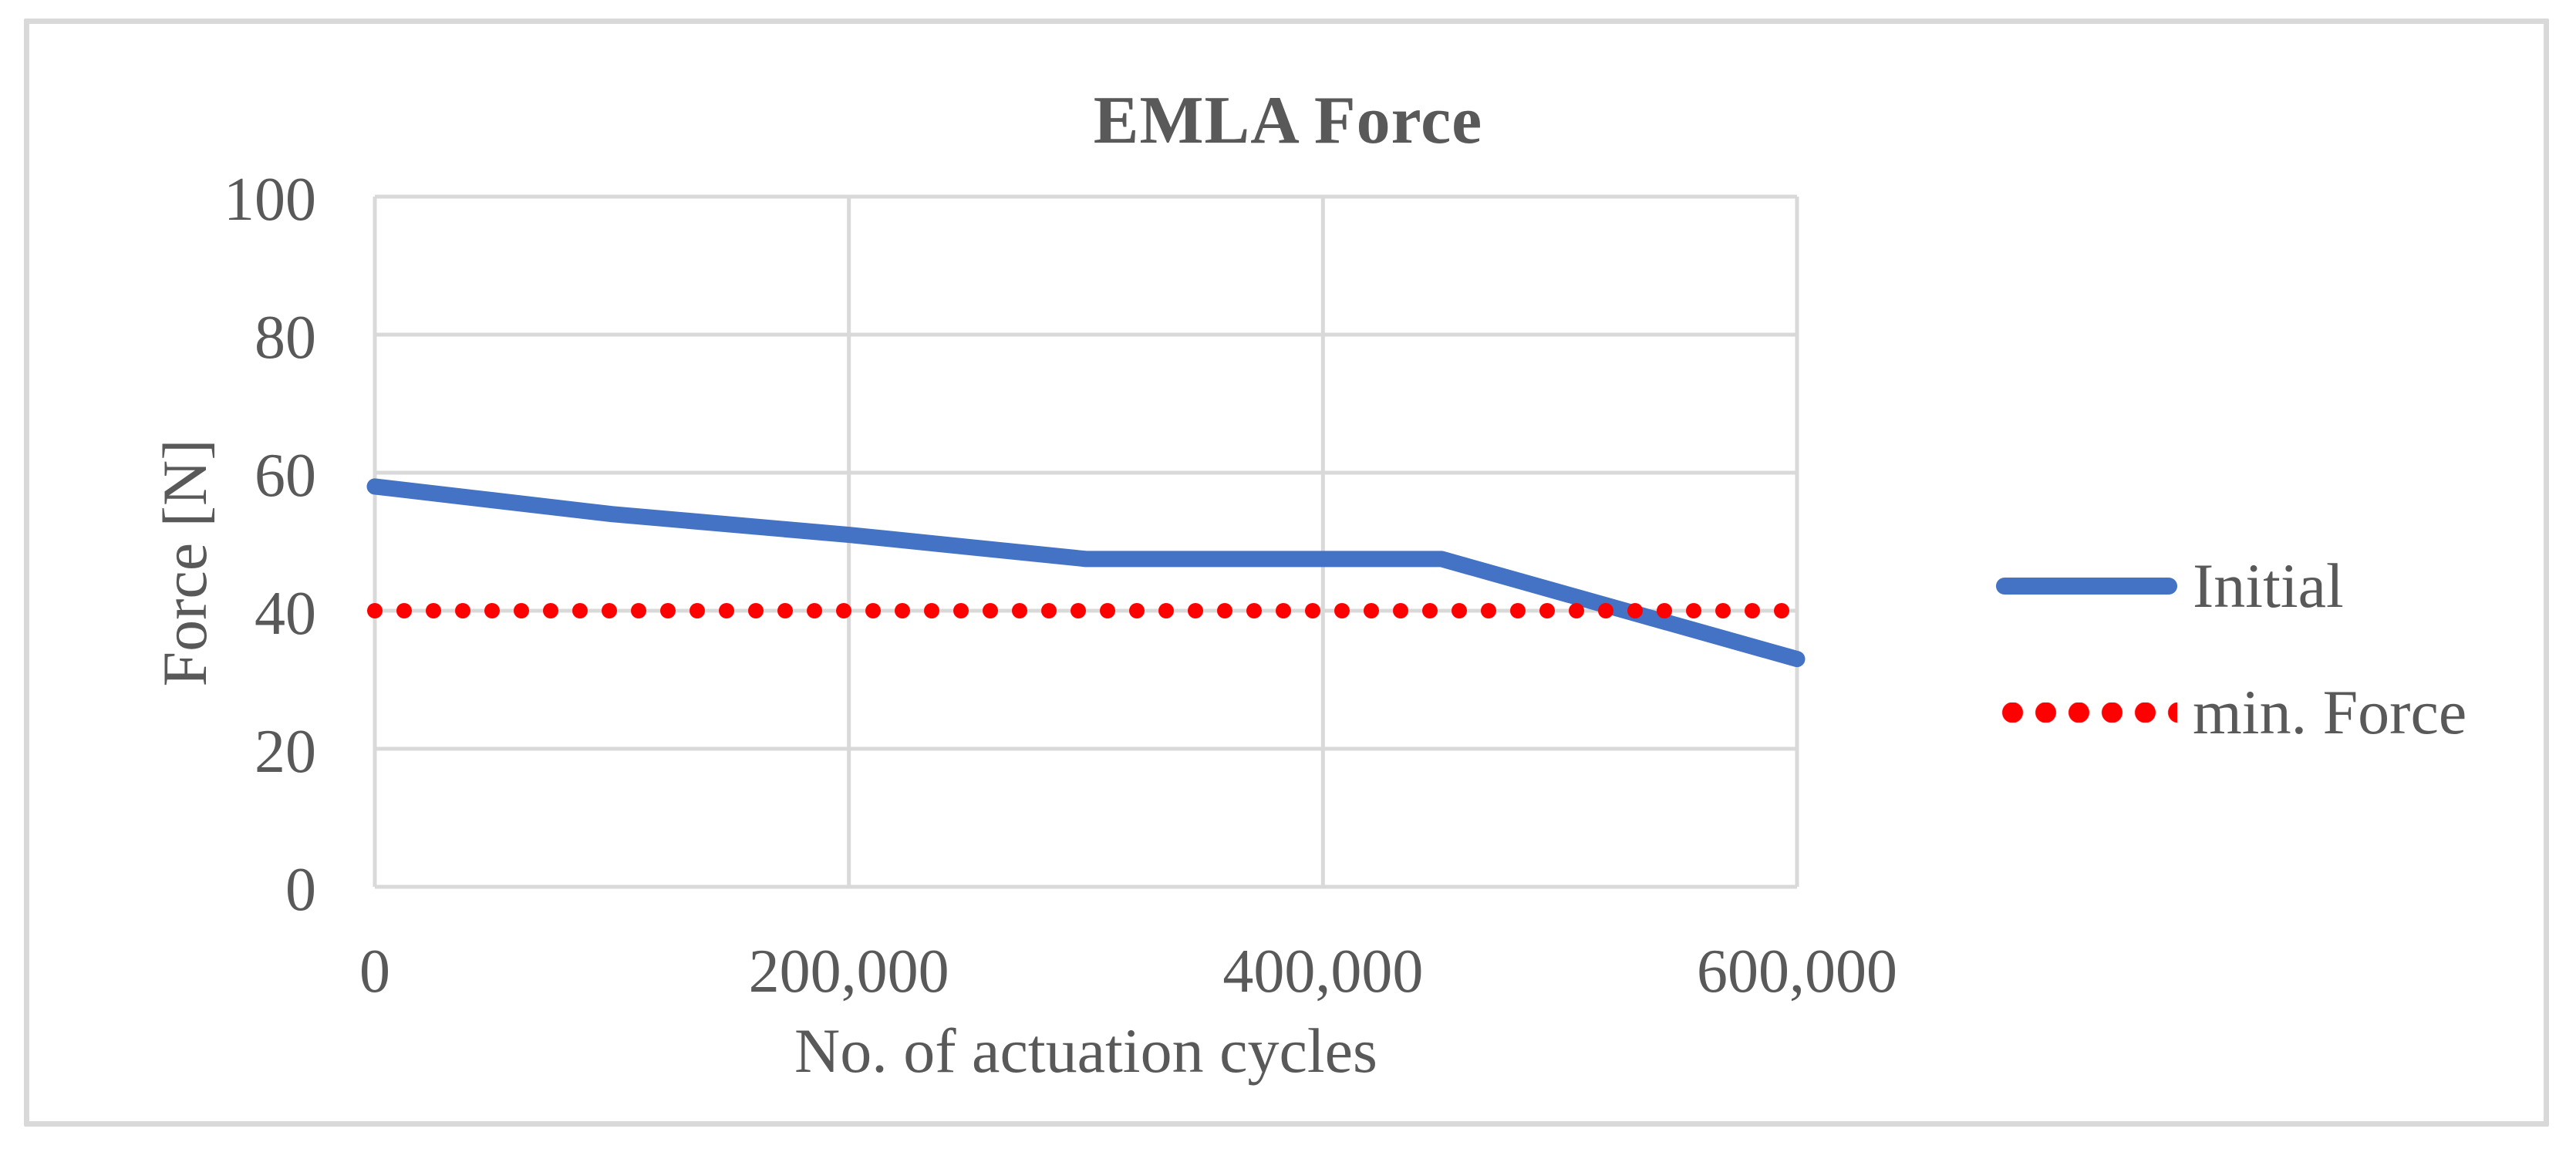 The image size is (2576, 1159). I want to click on x-tick-label: 400,000, so click(1323, 972).